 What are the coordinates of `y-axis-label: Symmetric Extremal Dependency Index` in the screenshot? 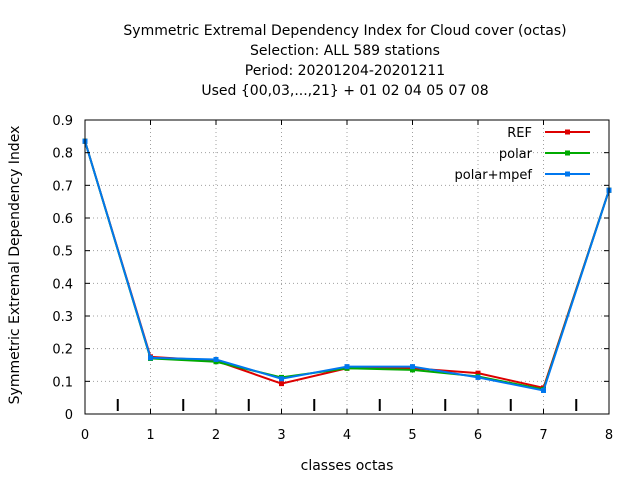 It's located at (15, 265).